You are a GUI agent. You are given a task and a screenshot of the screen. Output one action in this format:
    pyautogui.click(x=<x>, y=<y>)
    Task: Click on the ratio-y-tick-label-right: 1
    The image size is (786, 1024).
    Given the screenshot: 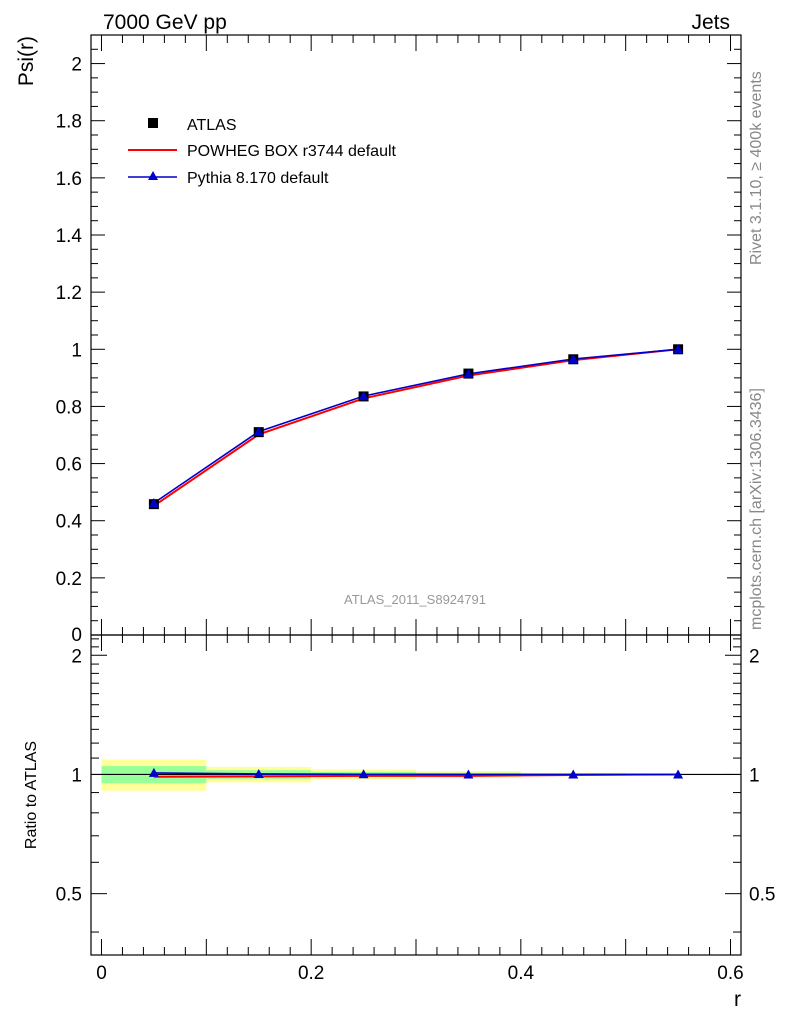 What is the action you would take?
    pyautogui.click(x=754, y=775)
    